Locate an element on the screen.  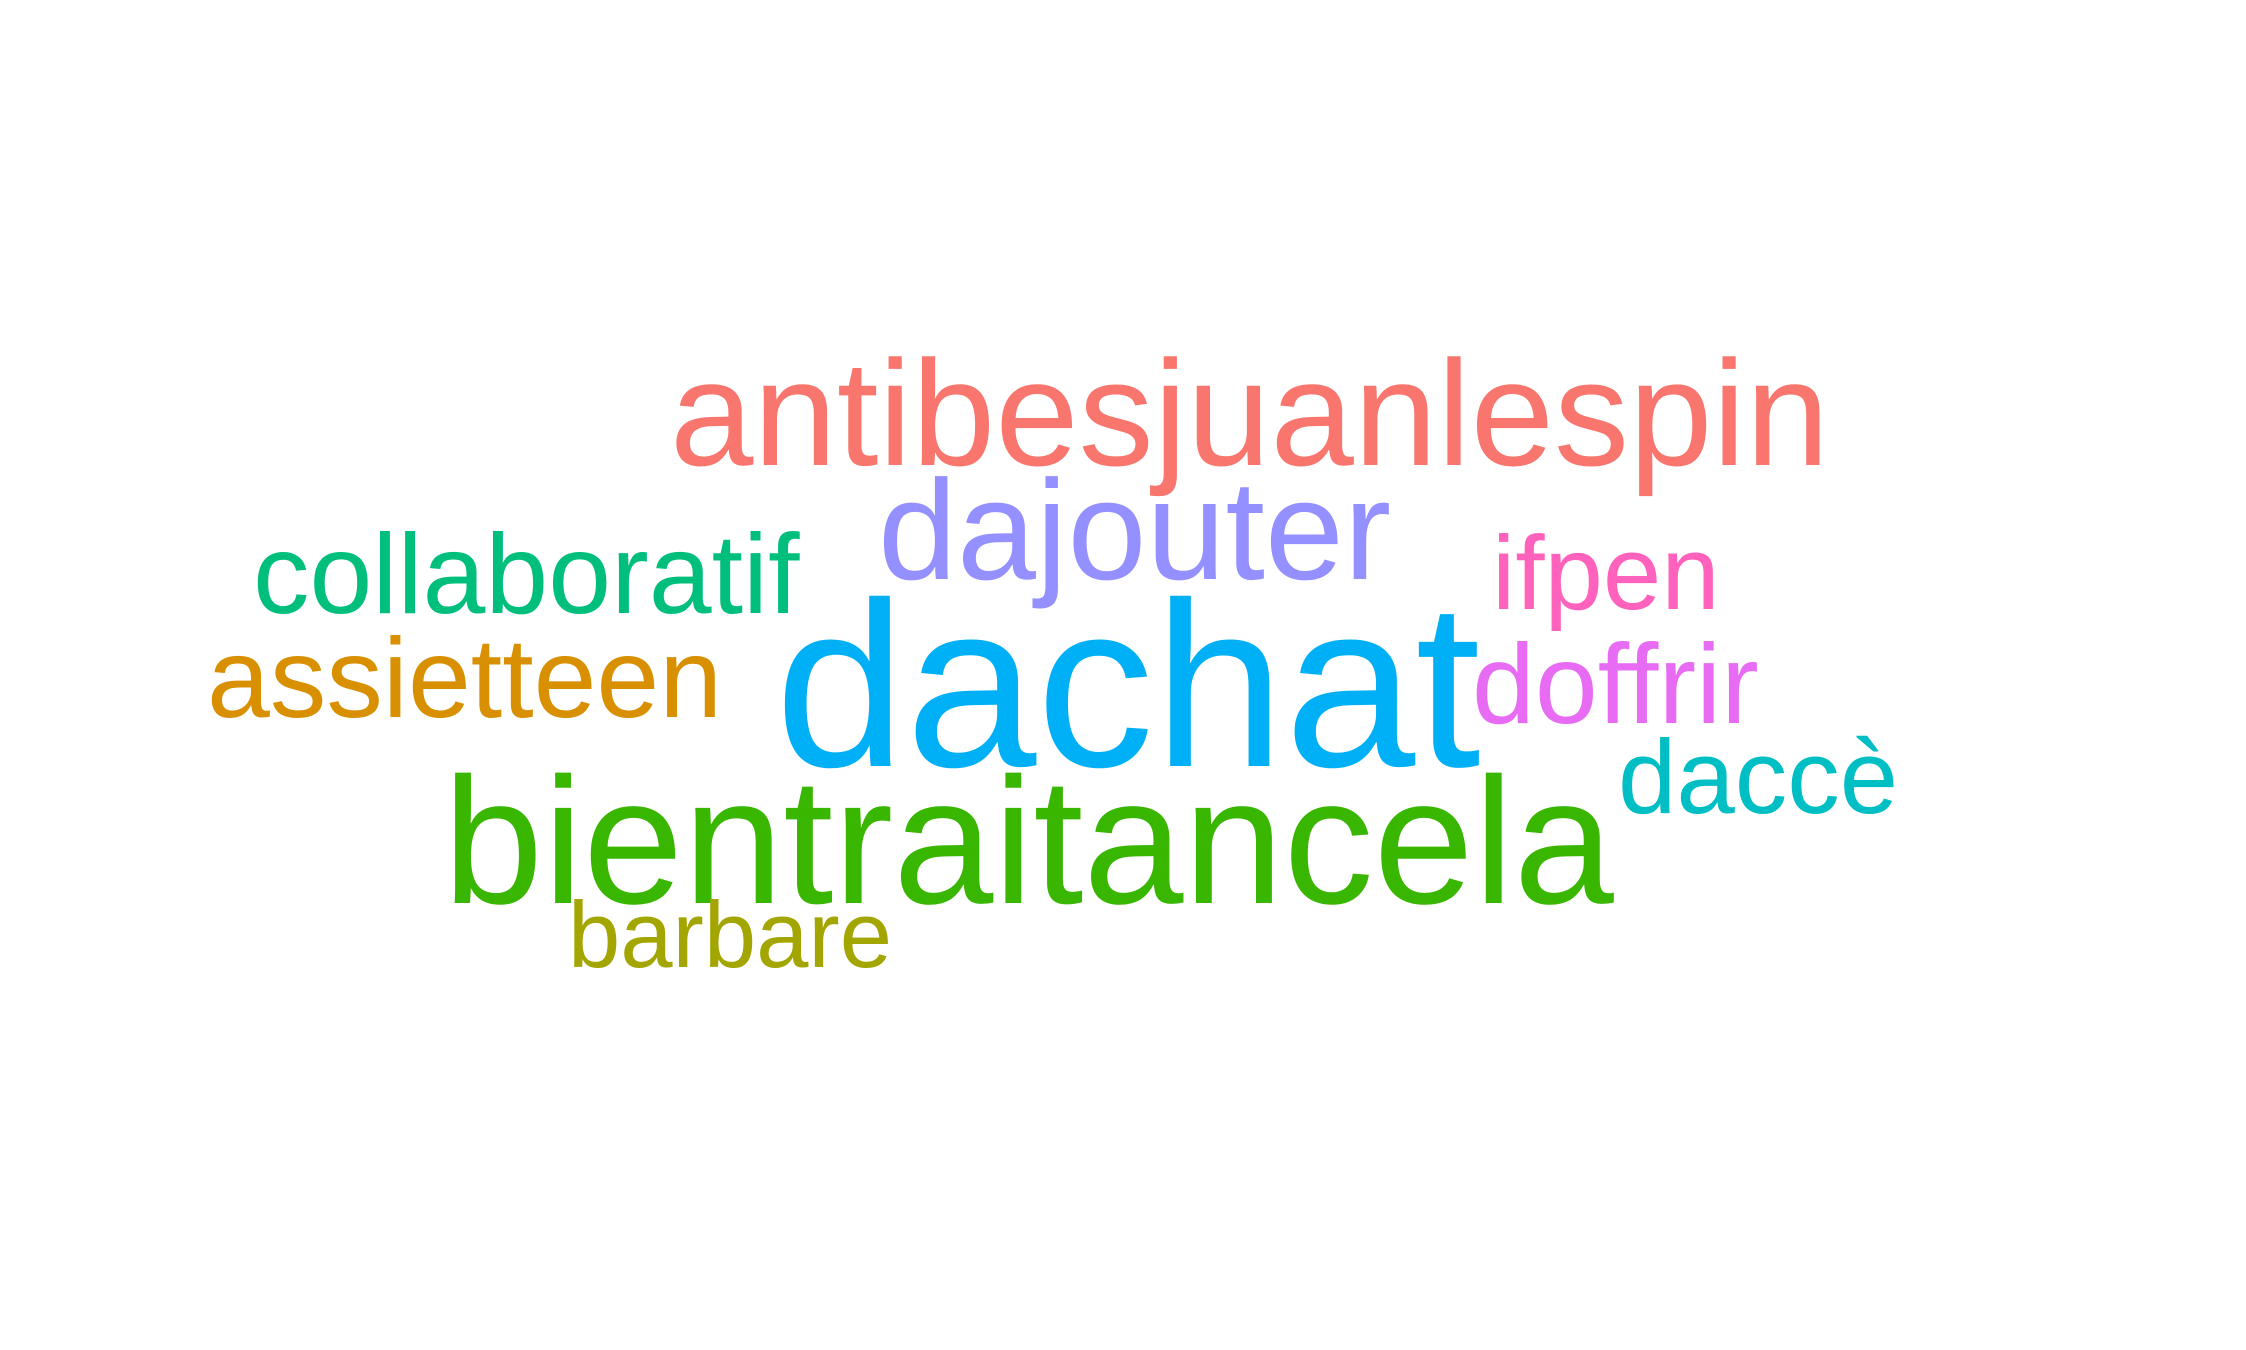
word-barbare: barbare is located at coordinates (730, 934).